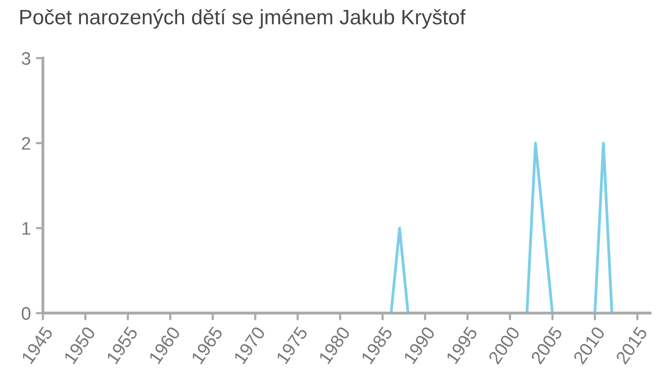 The width and height of the screenshot is (660, 375). I want to click on y-tick-label: 1, so click(26, 228).